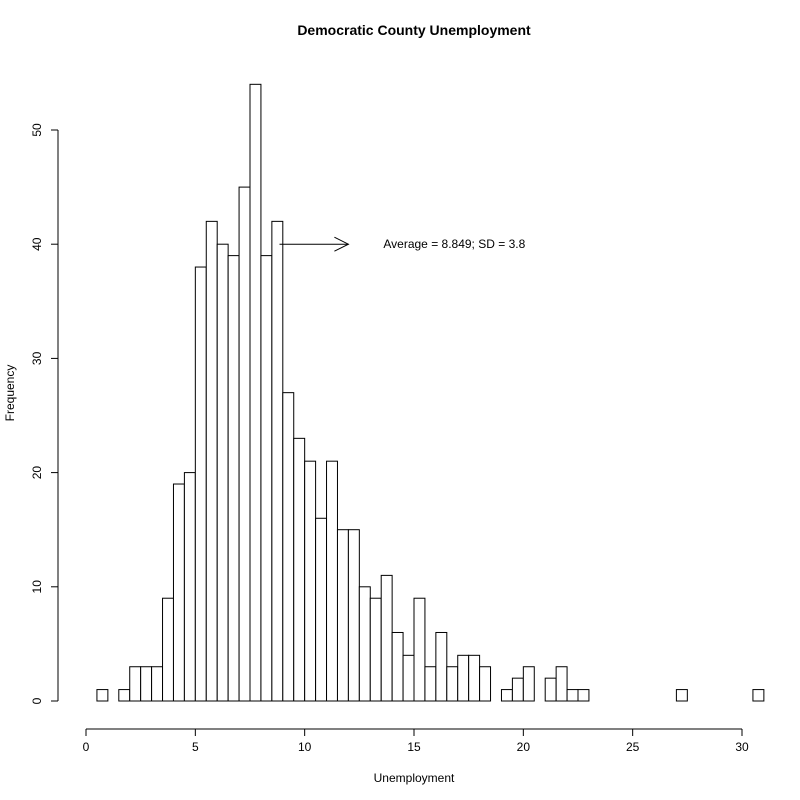  Describe the element at coordinates (414, 30) in the screenshot. I see `chart-title: Democratic County Unemployment` at that location.